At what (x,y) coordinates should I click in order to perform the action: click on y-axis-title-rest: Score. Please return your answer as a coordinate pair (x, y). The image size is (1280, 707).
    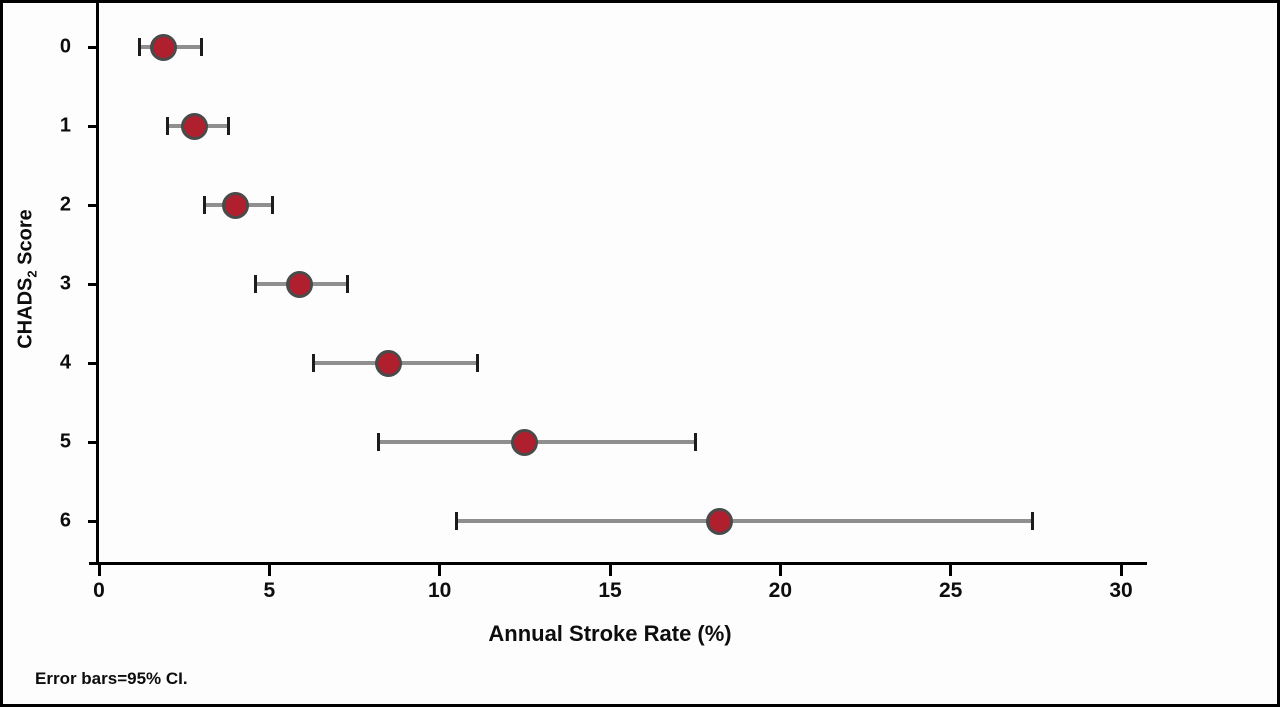
    Looking at the image, I should click on (25, 240).